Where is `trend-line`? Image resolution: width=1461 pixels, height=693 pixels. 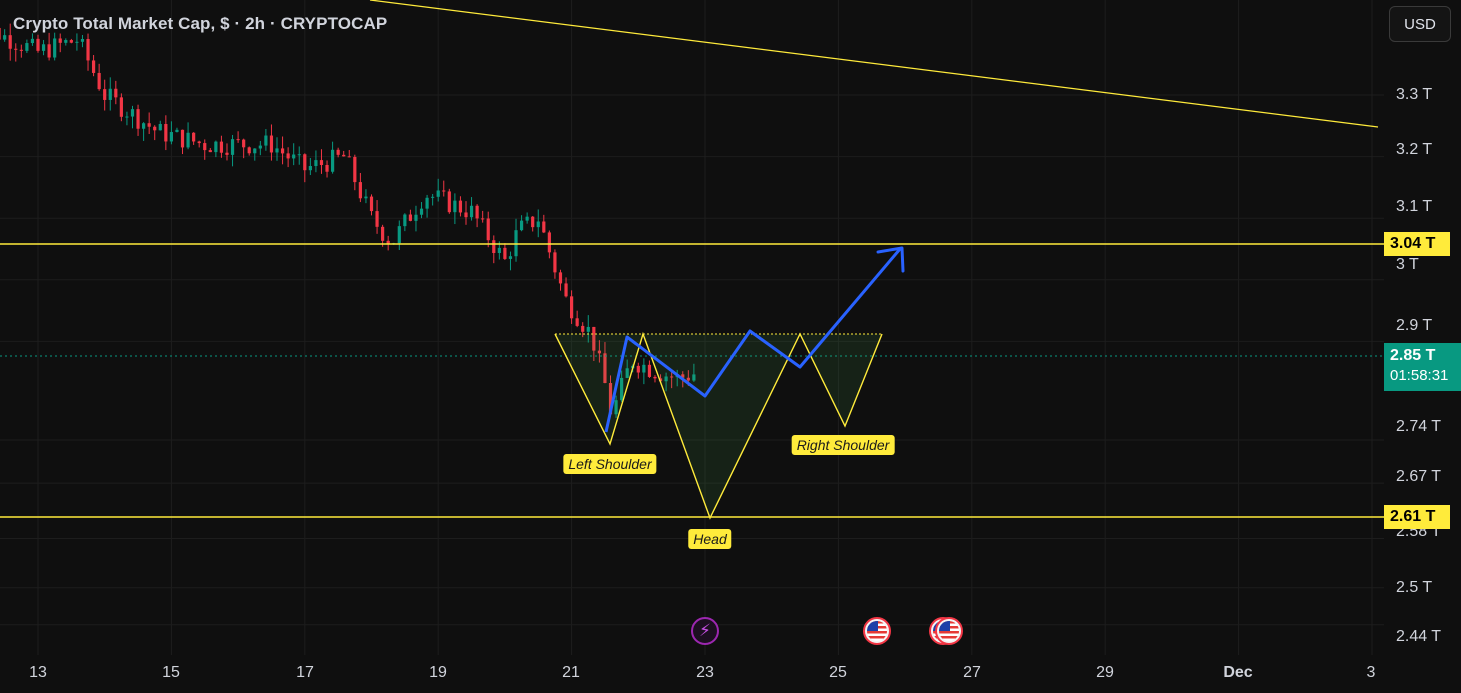
trend-line is located at coordinates (874, 64).